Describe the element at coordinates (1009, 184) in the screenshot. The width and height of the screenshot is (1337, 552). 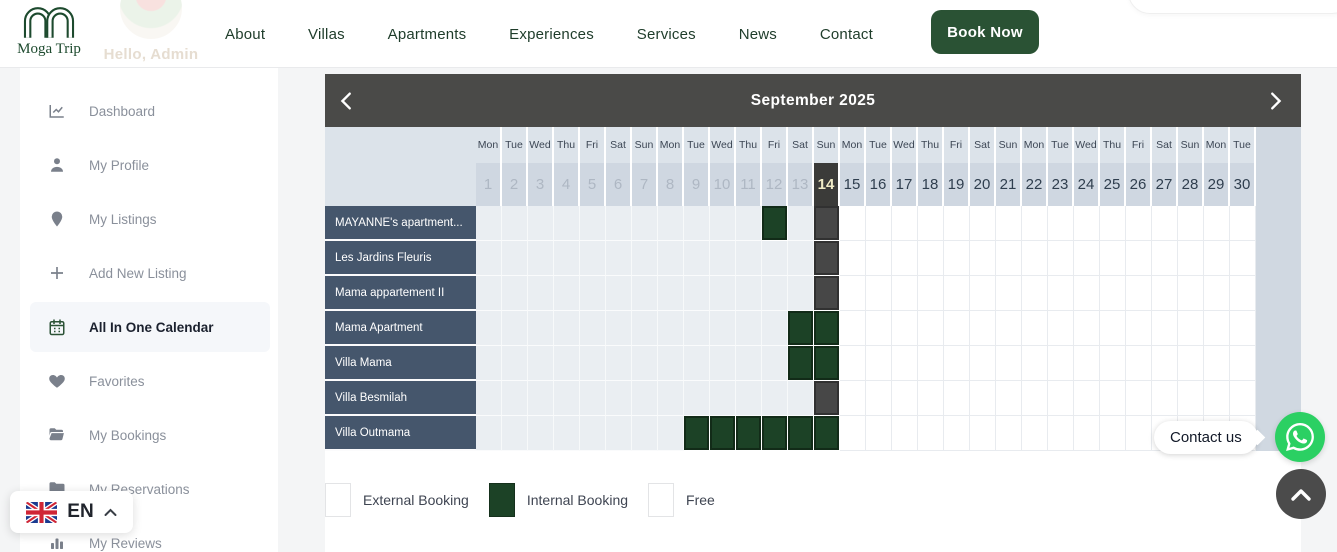
I see `date-cell-21: 21` at that location.